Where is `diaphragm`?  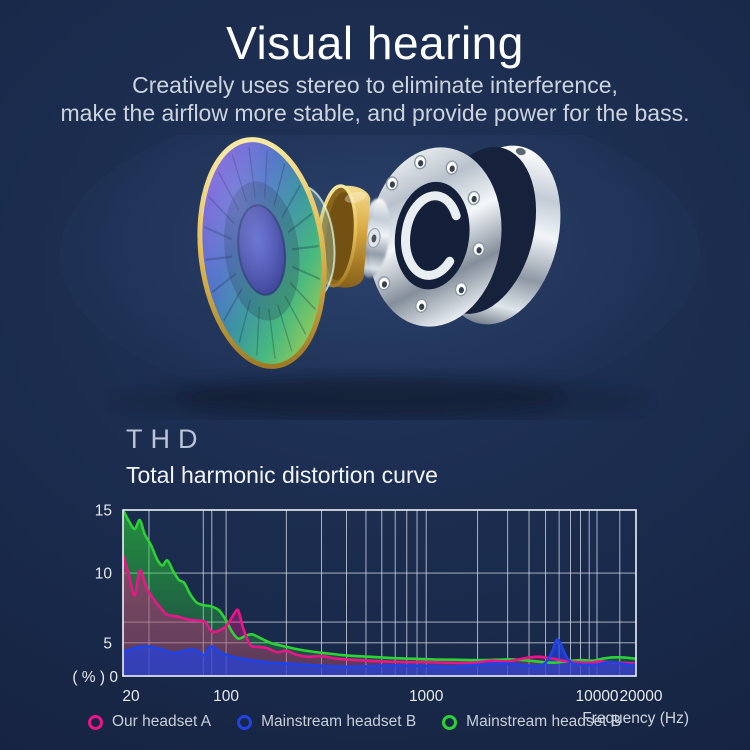 diaphragm is located at coordinates (262, 253).